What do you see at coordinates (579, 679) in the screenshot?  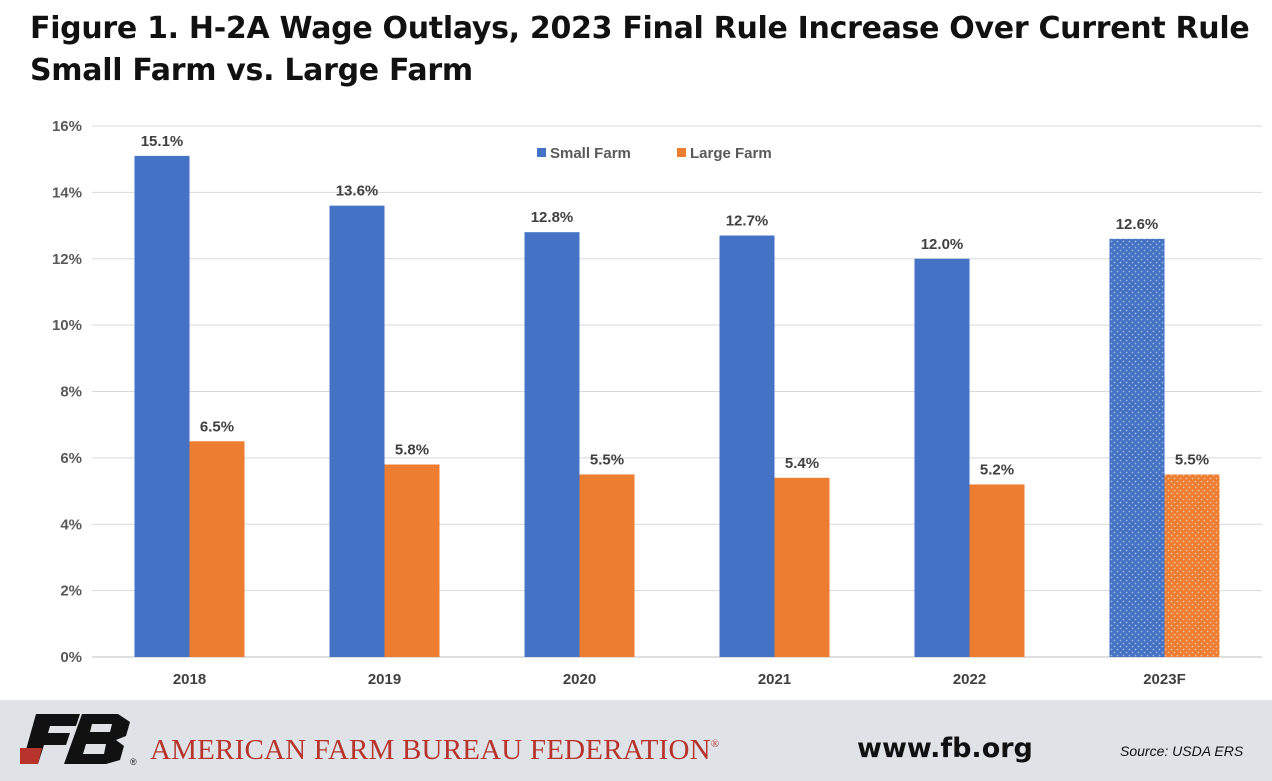 I see `x-tick-label: 2020` at bounding box center [579, 679].